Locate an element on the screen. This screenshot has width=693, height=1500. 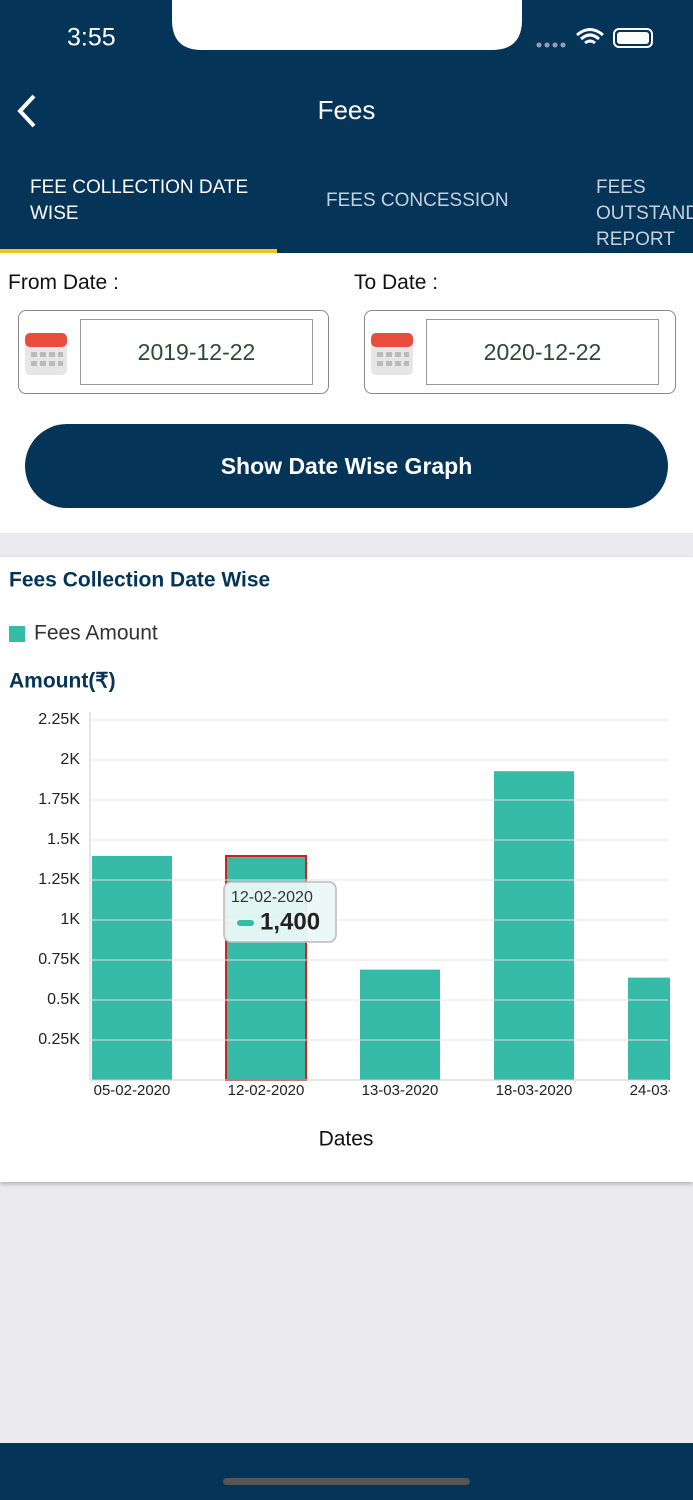
y-tick-label: 1.25K is located at coordinates (59, 879).